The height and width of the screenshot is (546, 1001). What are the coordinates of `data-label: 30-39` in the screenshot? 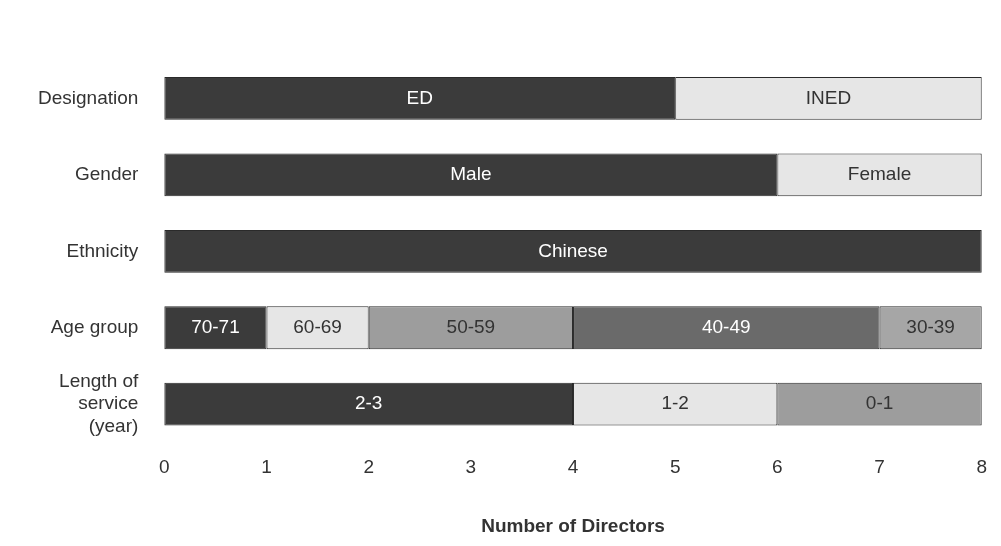 It's located at (930, 326).